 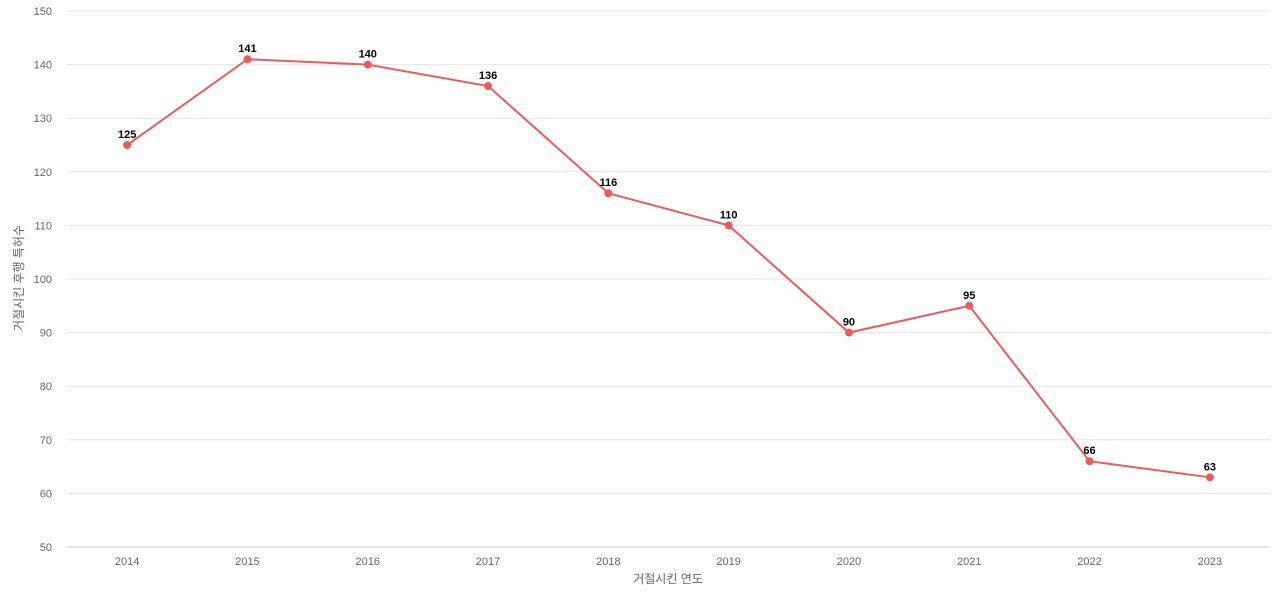 I want to click on y-tick-label: 100, so click(x=43, y=280).